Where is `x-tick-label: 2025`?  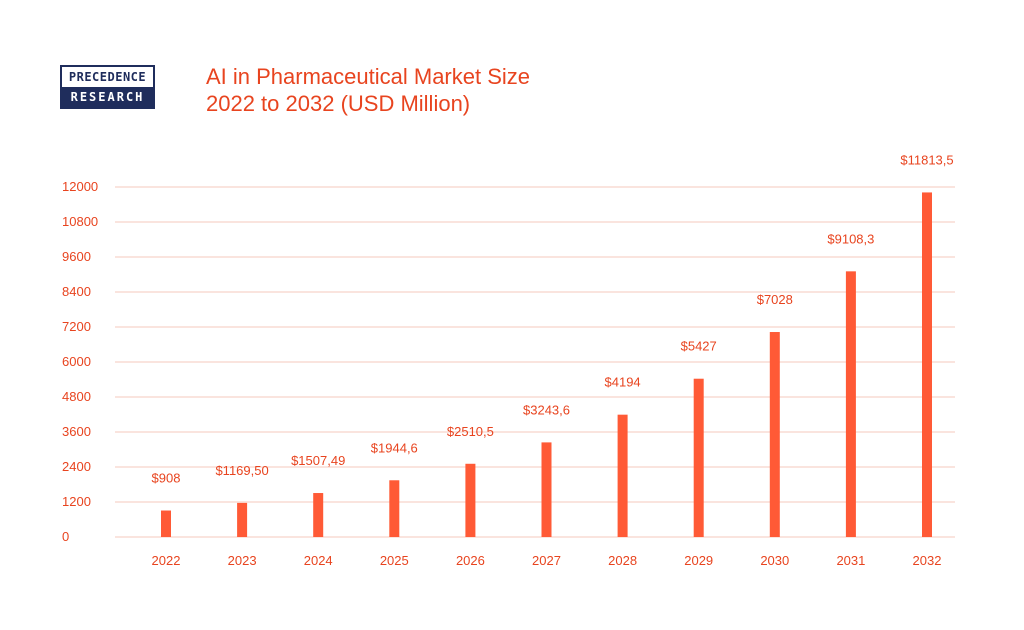
x-tick-label: 2025 is located at coordinates (394, 560).